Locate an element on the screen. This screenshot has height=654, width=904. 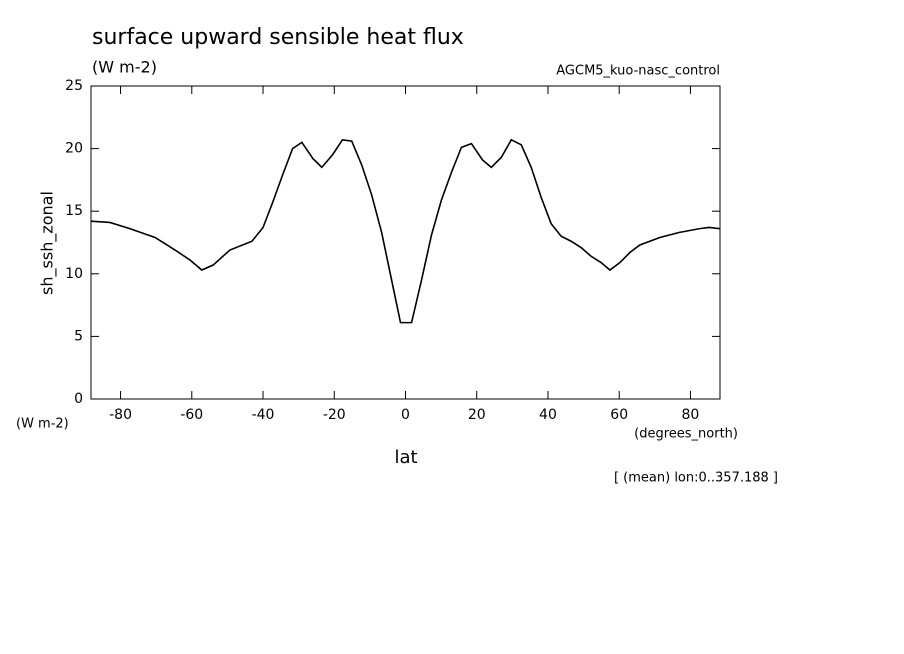
x-axis-label: lat is located at coordinates (405, 457).